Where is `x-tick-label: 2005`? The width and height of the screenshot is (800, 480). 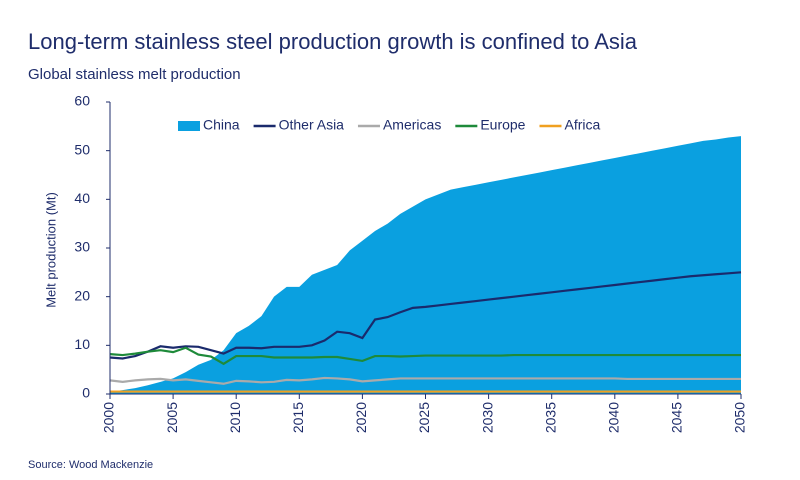 x-tick-label: 2005 is located at coordinates (172, 417).